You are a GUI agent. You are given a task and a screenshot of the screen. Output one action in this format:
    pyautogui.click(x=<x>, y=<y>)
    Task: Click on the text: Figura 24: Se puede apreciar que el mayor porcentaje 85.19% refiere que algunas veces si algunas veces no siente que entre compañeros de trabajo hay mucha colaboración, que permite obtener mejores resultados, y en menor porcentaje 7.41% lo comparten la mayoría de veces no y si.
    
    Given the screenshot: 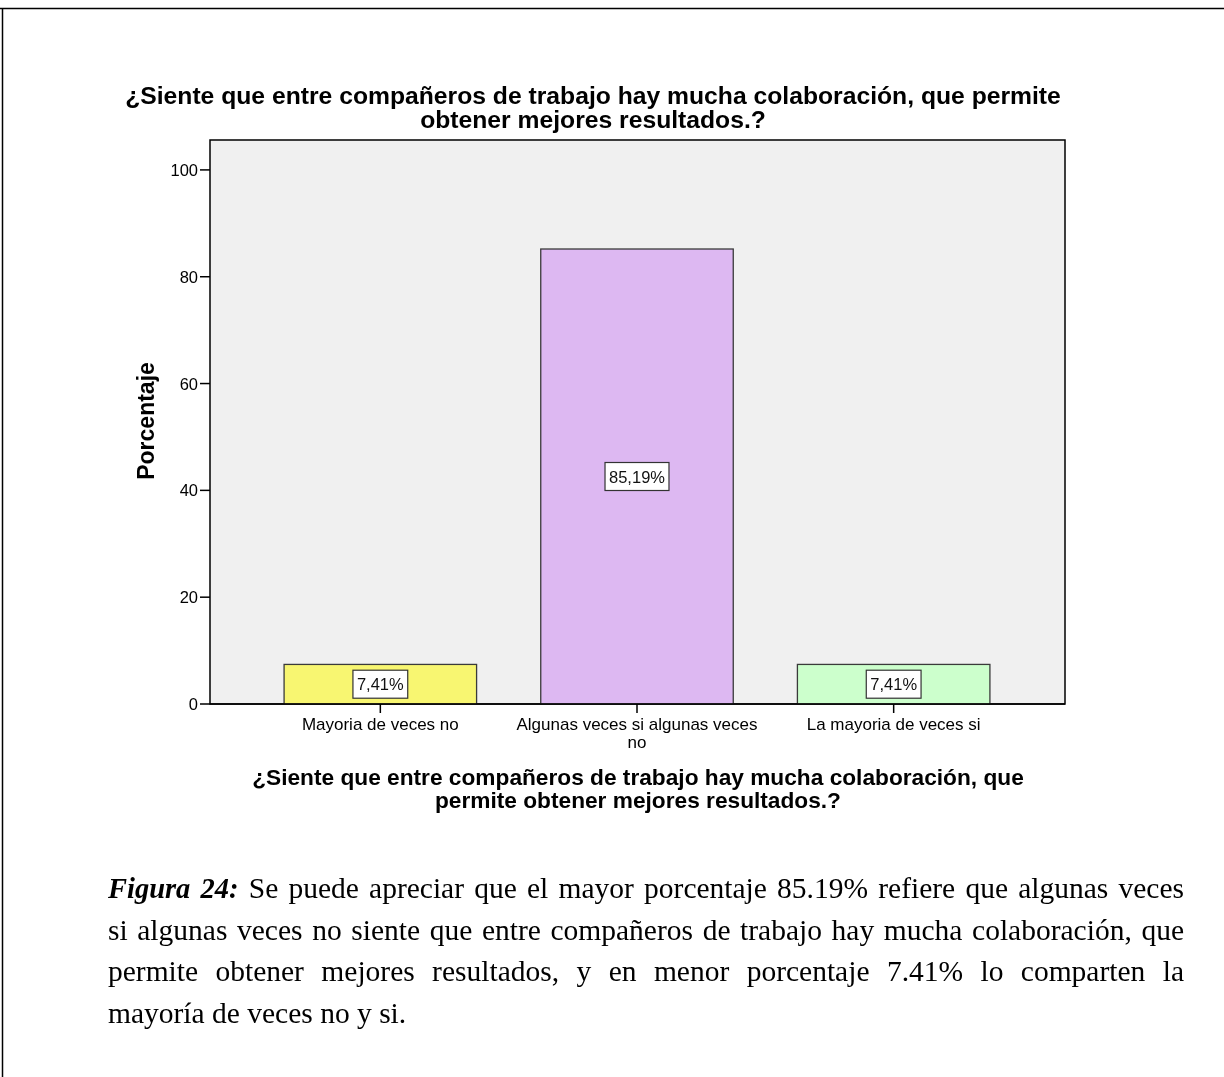 What is the action you would take?
    pyautogui.click(x=646, y=950)
    